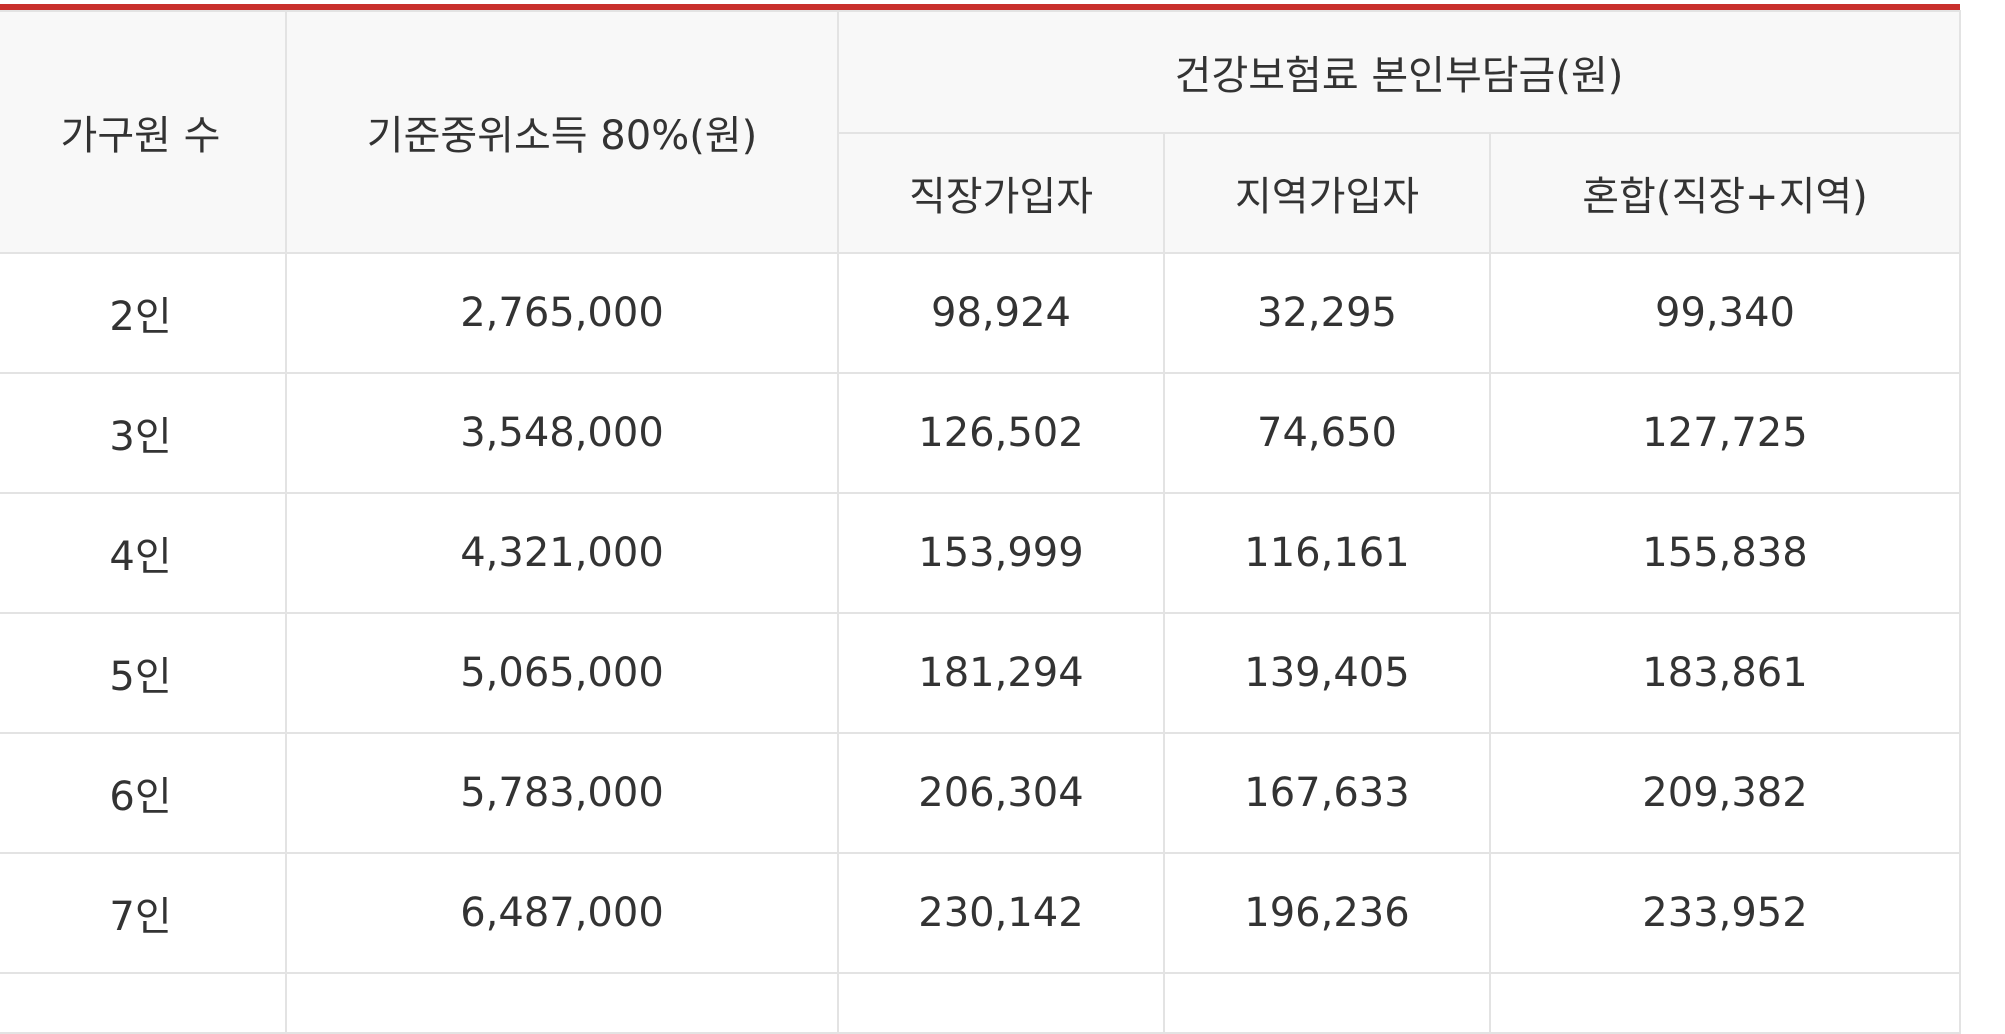  I want to click on table-row: 6인 5,783,000 206,304 167,633 209,382, so click(981, 793).